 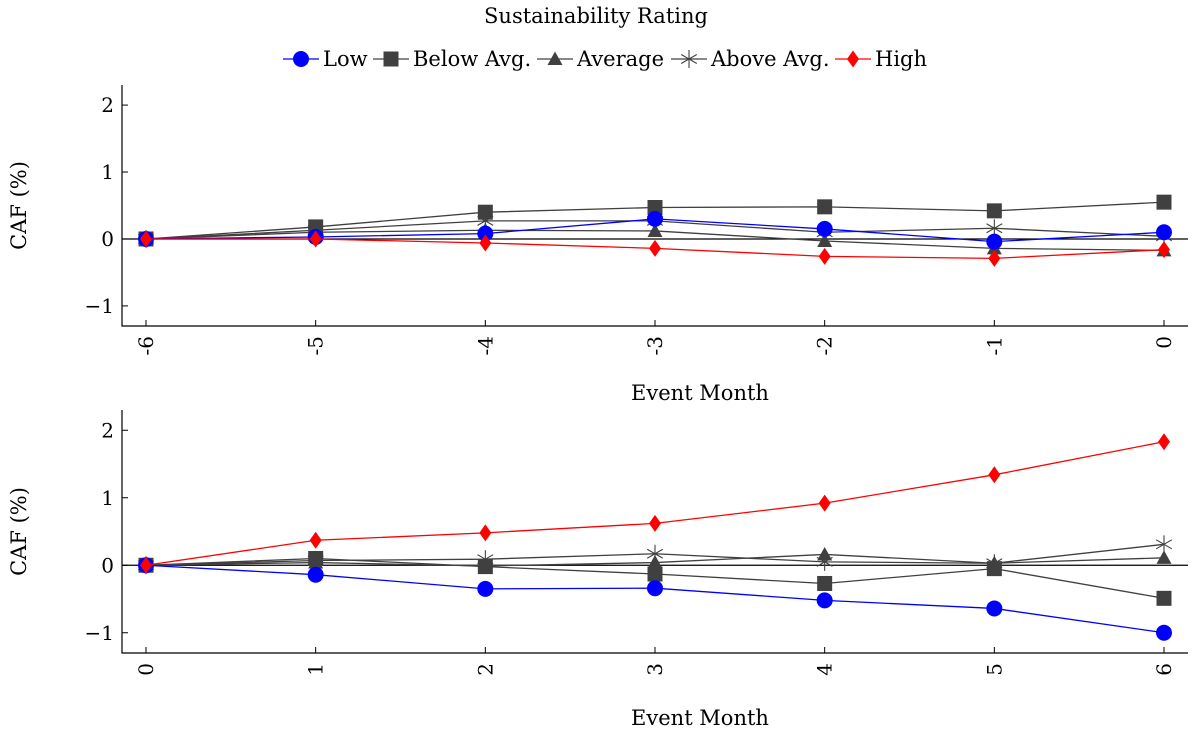 What do you see at coordinates (853, 59) in the screenshot?
I see `legend-marker-high` at bounding box center [853, 59].